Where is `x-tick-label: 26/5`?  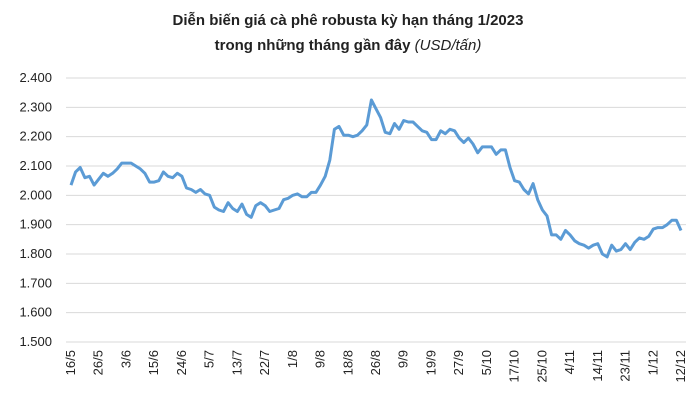 x-tick-label: 26/5 is located at coordinates (98, 362).